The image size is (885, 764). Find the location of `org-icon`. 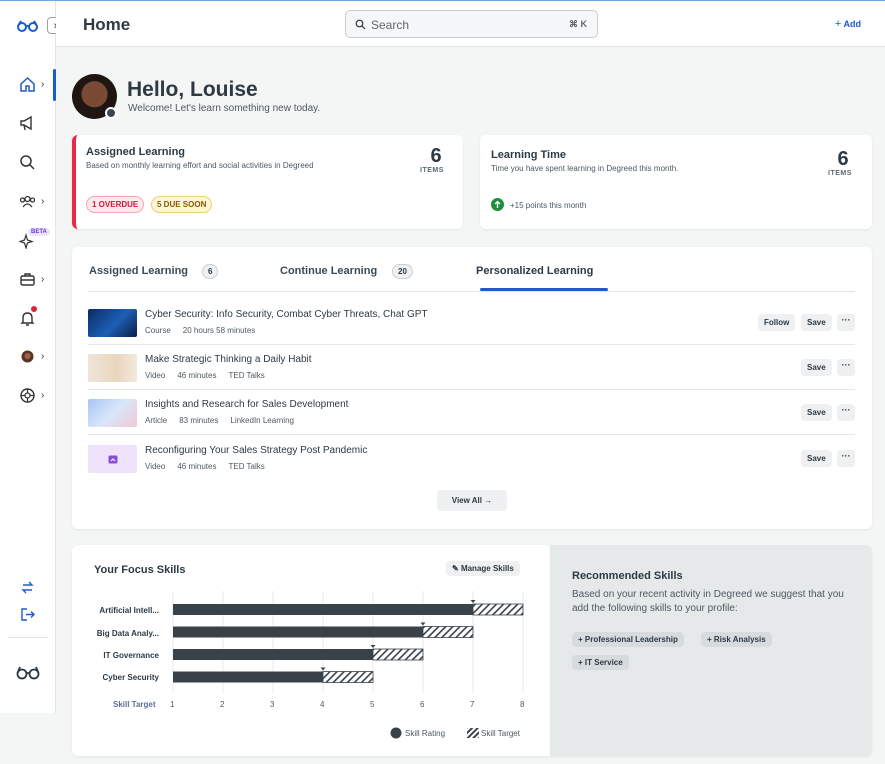

org-icon is located at coordinates (27, 395).